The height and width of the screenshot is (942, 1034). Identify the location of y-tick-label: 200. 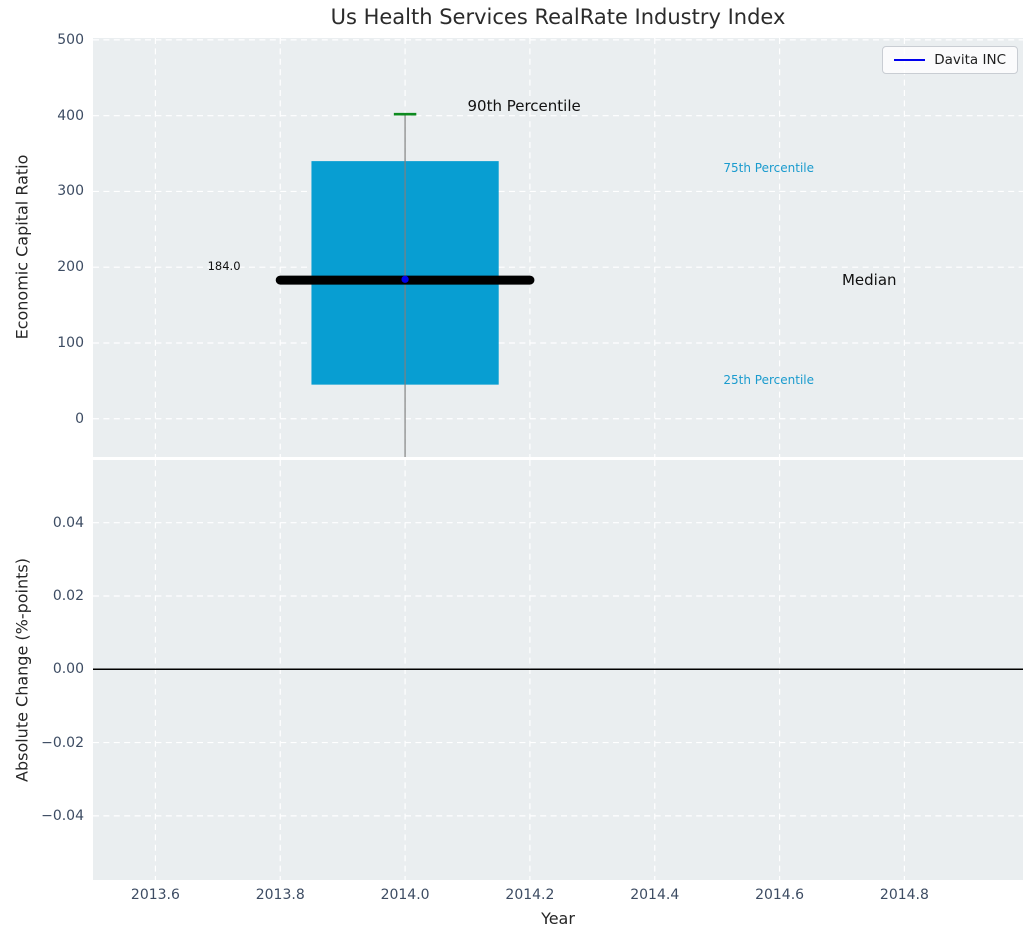
(70, 267).